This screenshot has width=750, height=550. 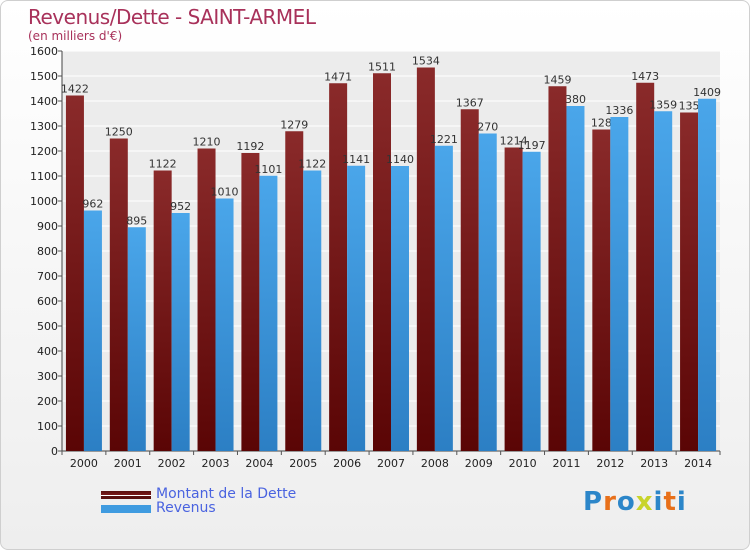 I want to click on y-tick-label: 500, so click(x=47, y=326).